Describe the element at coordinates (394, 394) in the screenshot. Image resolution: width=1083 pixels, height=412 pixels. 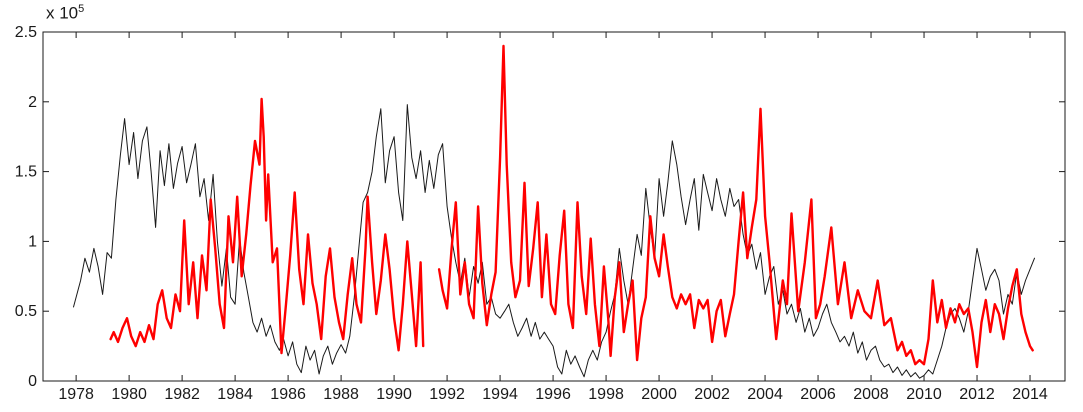
I see `x-tick-label-1990: 1990` at that location.